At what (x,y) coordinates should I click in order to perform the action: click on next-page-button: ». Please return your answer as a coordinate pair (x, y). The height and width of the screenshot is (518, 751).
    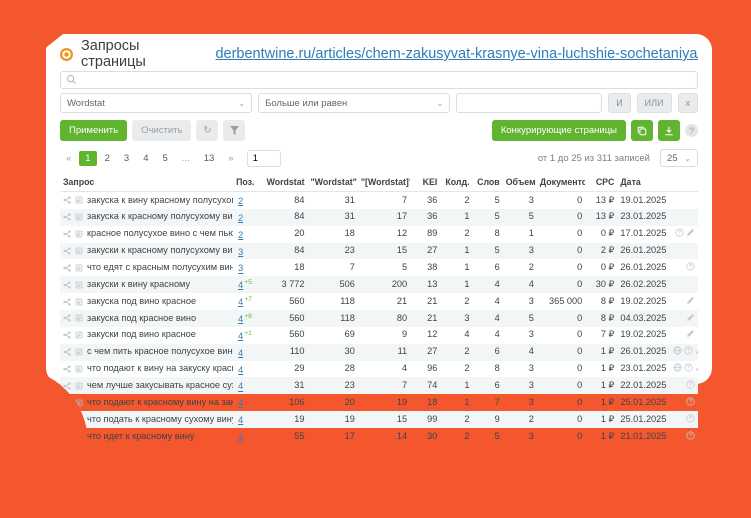
    Looking at the image, I should click on (231, 158).